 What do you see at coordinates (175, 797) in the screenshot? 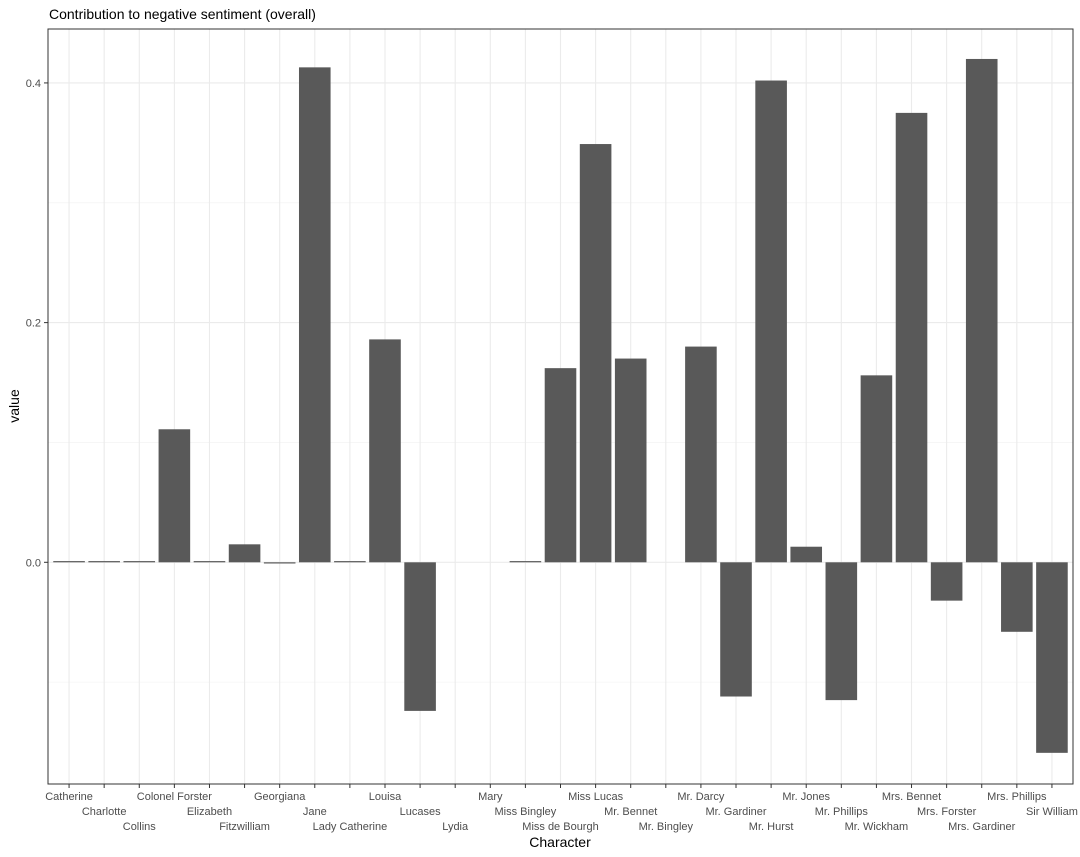
I see `x-tick-label: Colonel Forster` at bounding box center [175, 797].